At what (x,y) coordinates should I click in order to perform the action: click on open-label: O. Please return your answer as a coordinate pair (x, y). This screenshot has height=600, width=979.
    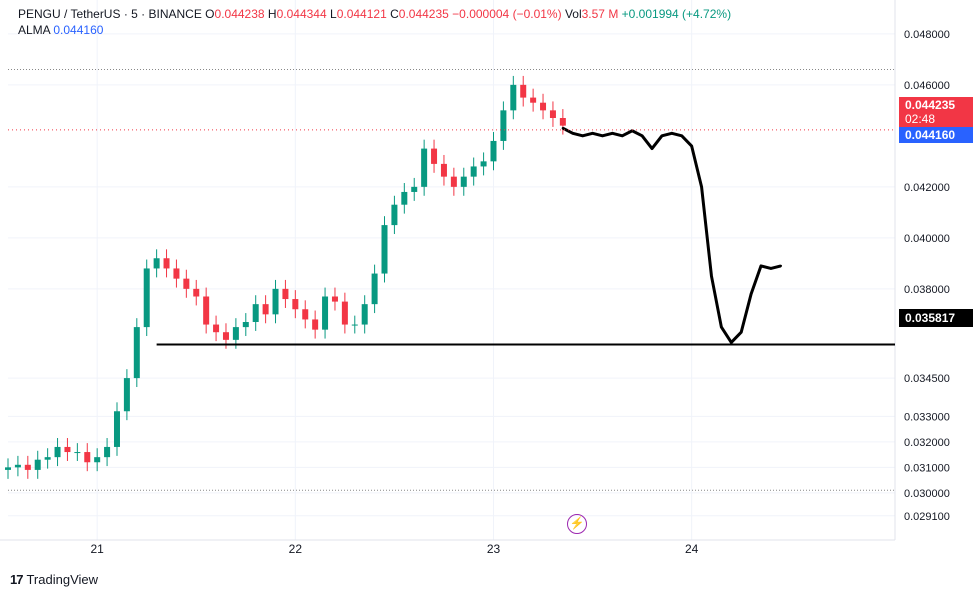
    Looking at the image, I should click on (210, 14).